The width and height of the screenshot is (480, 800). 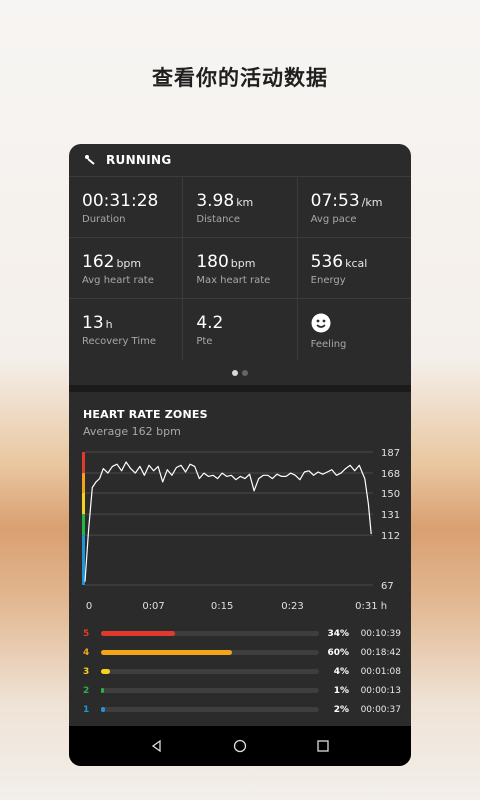 I want to click on zone-row: 5 34% 00:10:39, so click(x=240, y=633).